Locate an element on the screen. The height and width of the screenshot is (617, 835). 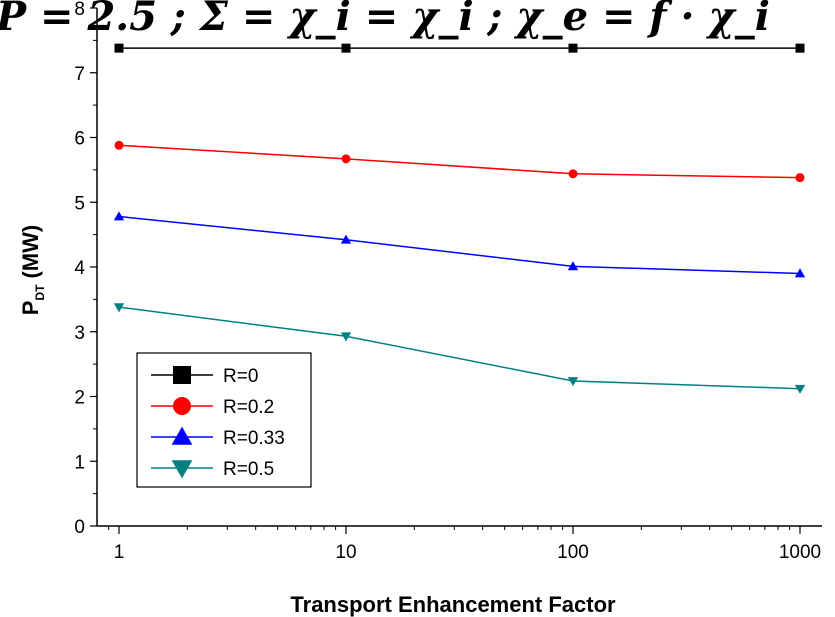
svg-text:PDT(MW): PDT (MW) is located at coordinates (32, 270).